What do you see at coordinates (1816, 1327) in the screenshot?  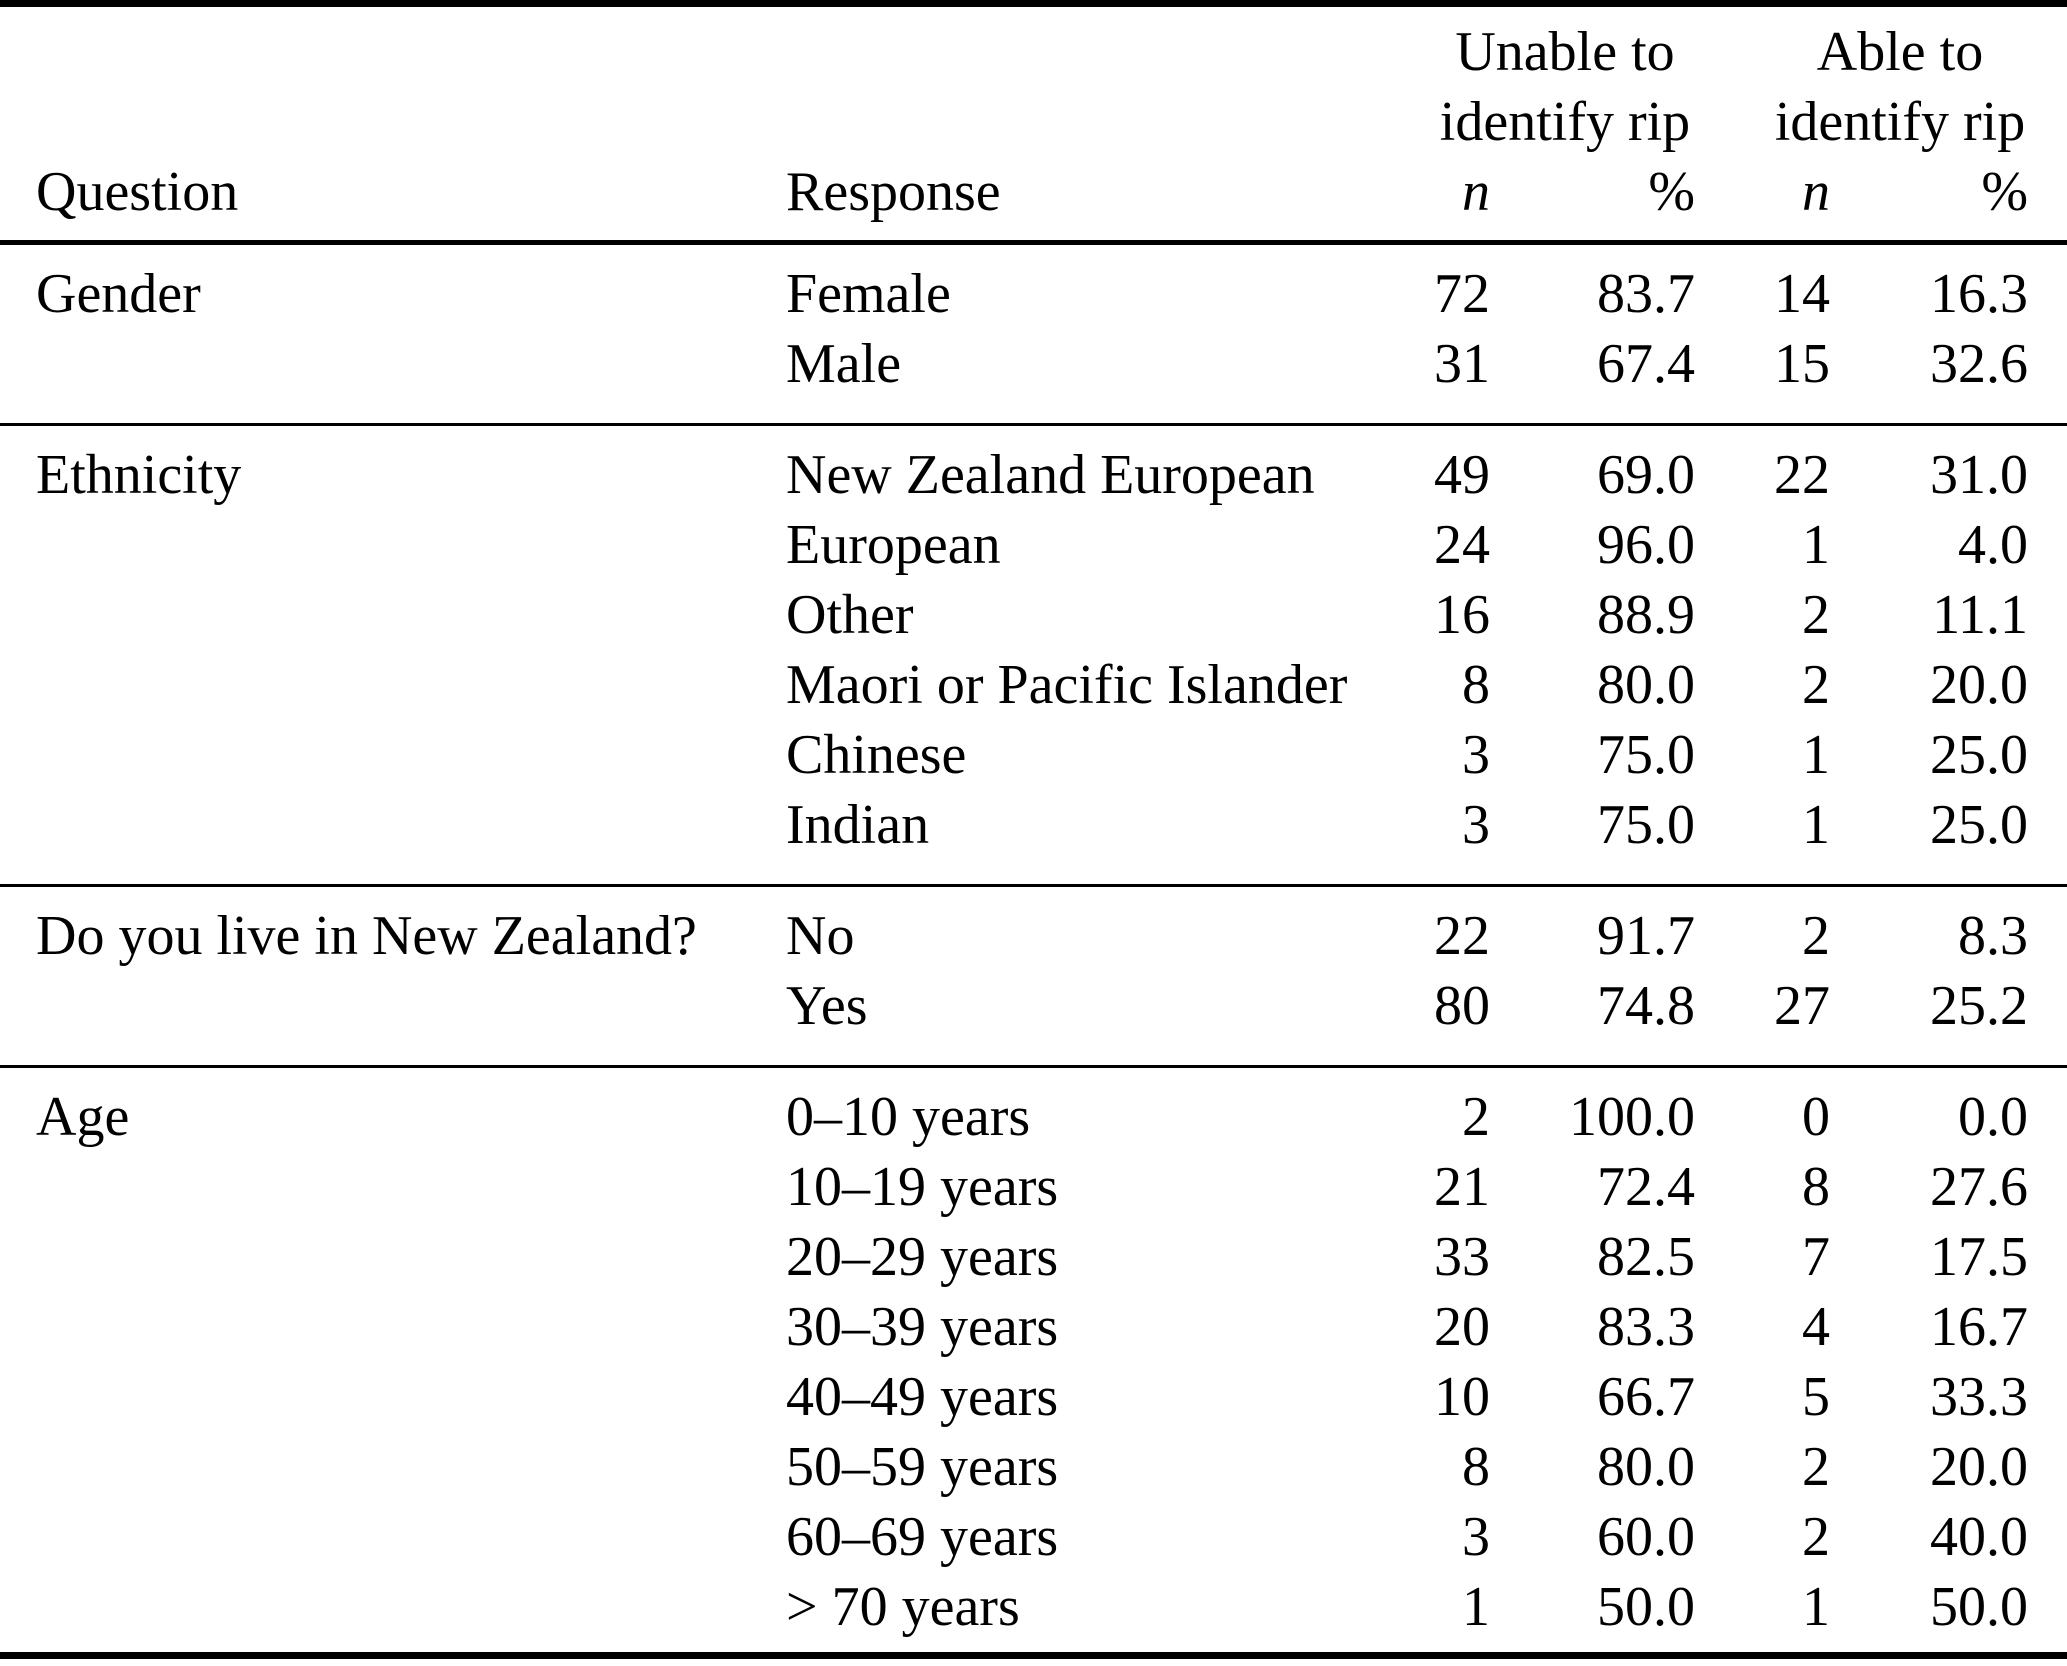 I see `able-n-cell: 4` at bounding box center [1816, 1327].